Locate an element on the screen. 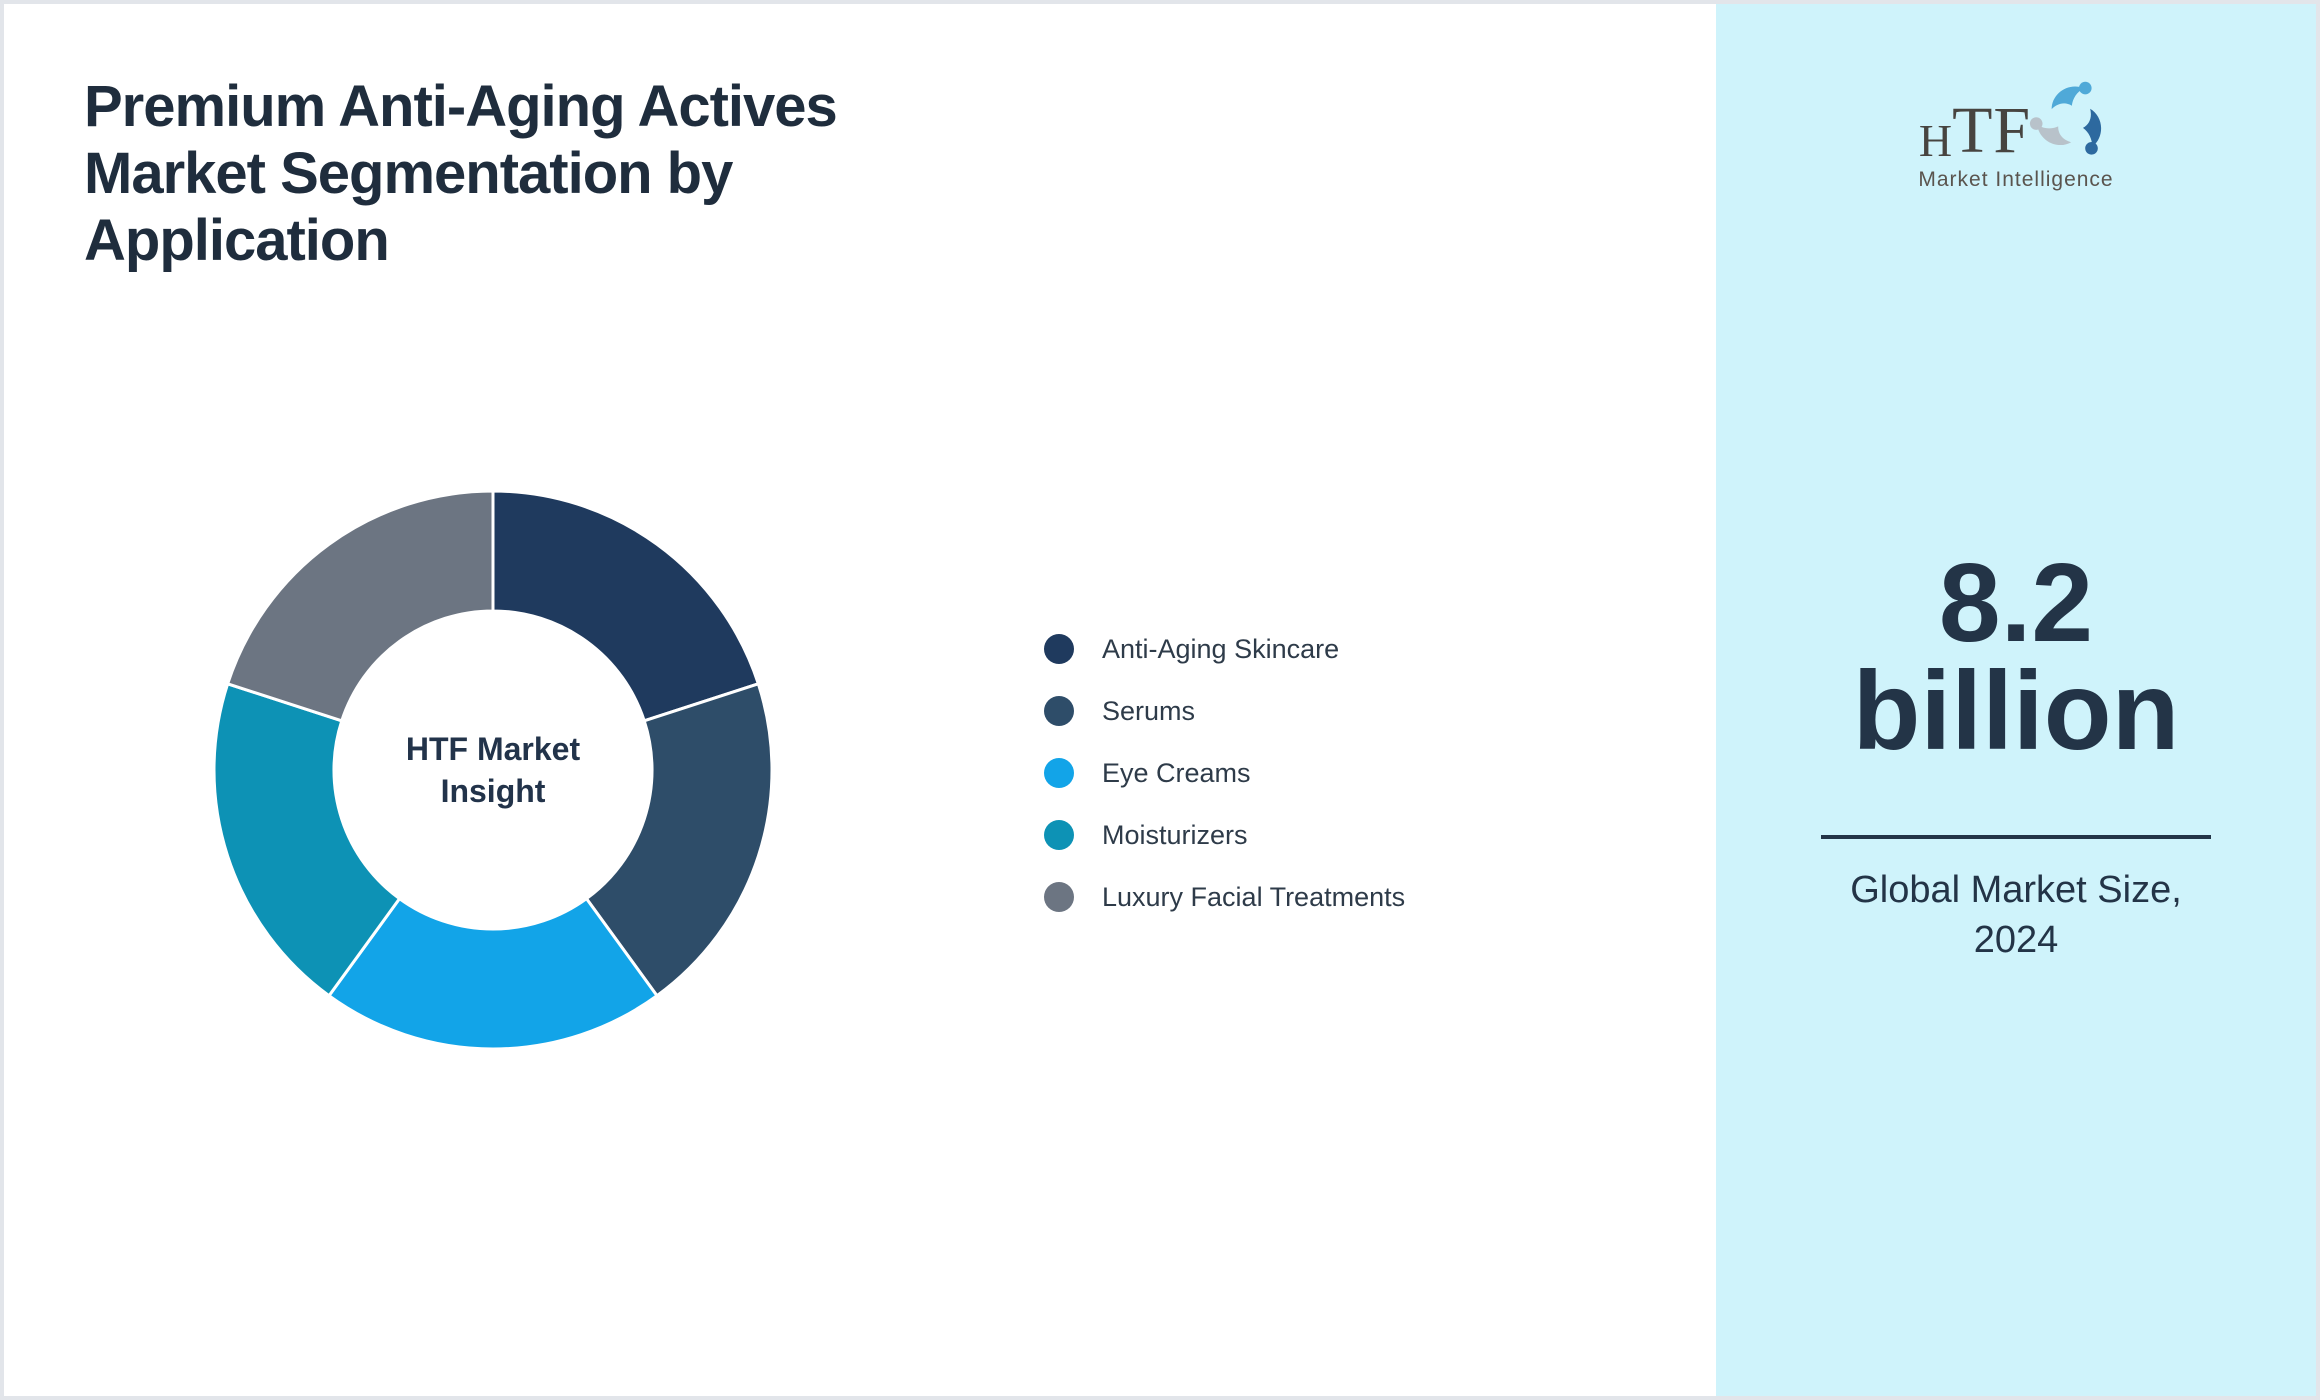 The width and height of the screenshot is (2320, 1400). divider-line is located at coordinates (2016, 837).